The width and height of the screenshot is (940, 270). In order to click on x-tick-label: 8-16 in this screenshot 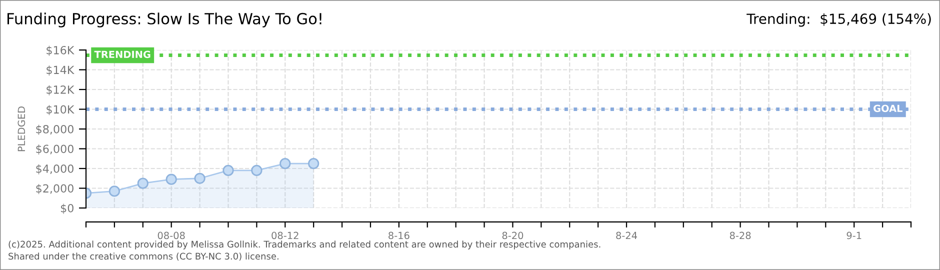, I will do `click(399, 236)`.